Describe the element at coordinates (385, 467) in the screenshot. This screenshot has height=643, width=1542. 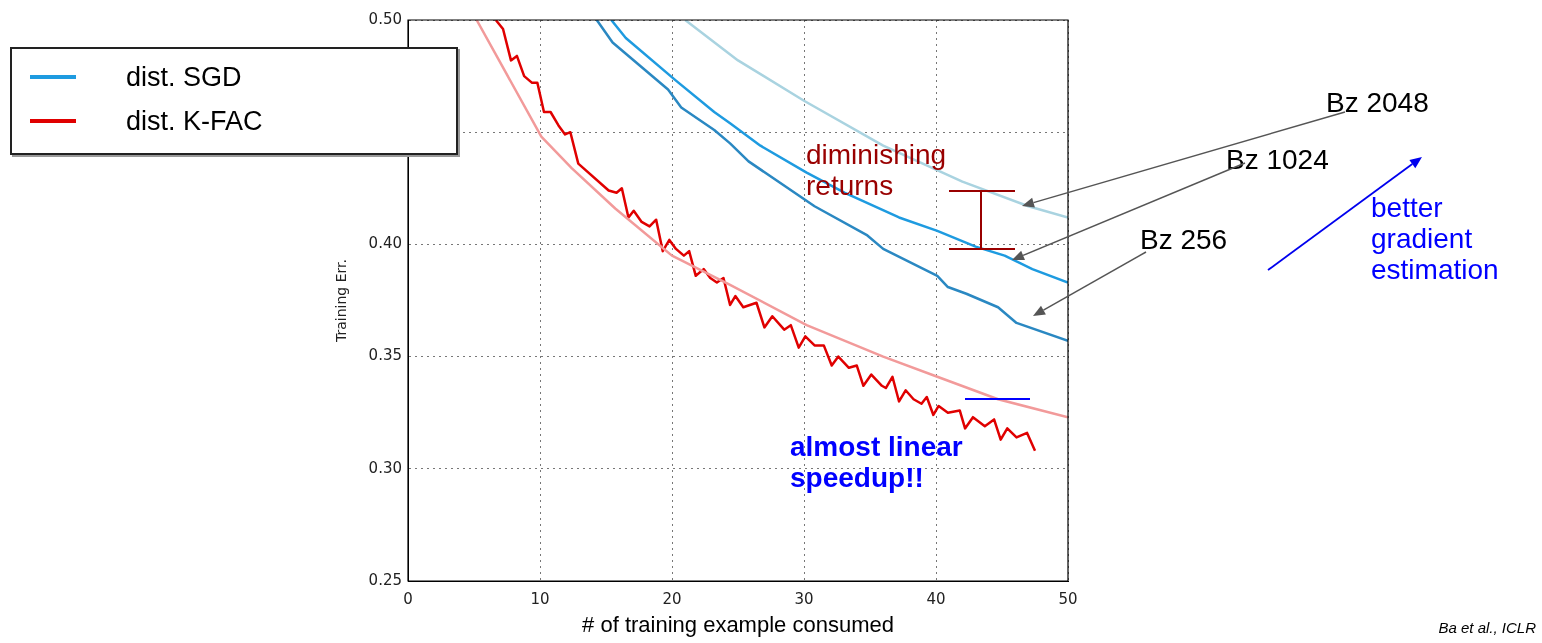
I see `y-tick-label: 0.30` at that location.